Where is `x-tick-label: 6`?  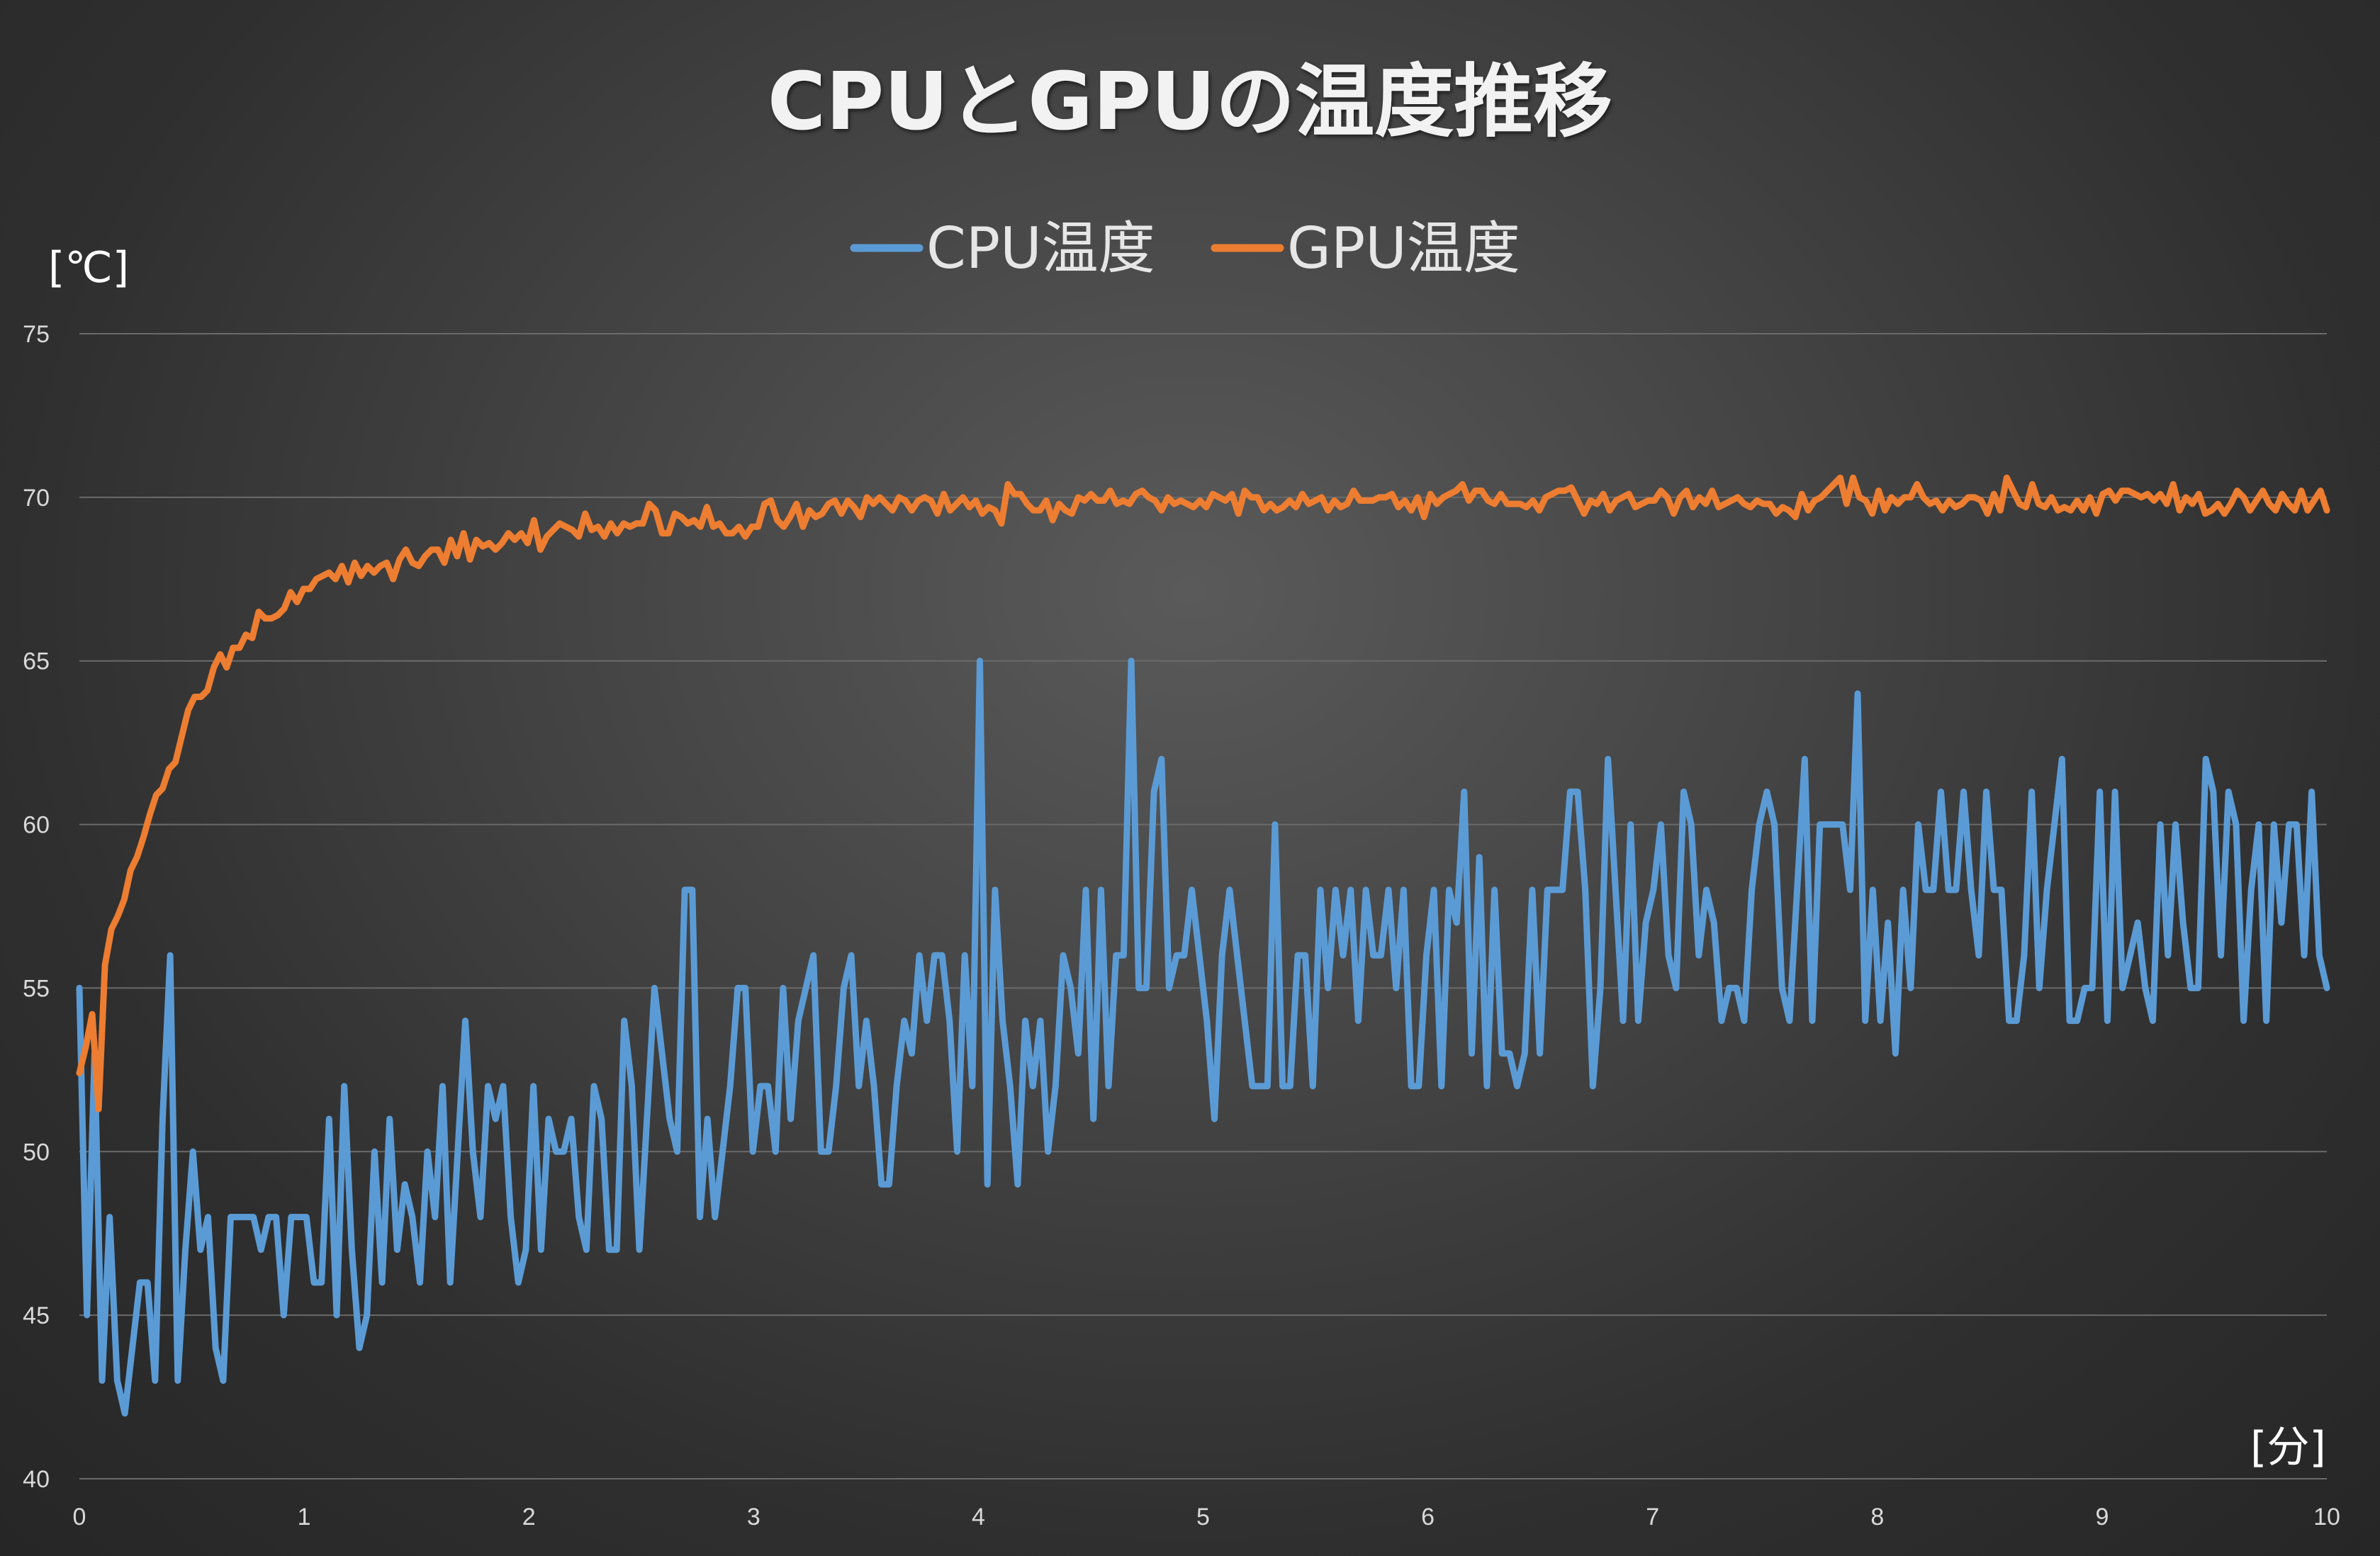 x-tick-label: 6 is located at coordinates (1428, 1517).